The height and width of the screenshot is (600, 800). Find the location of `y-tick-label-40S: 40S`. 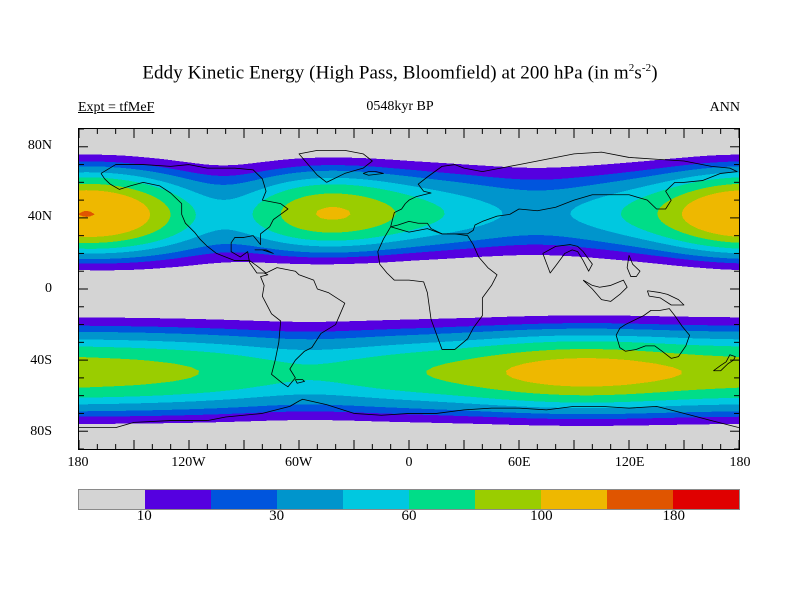

y-tick-label-40S: 40S is located at coordinates (41, 360).